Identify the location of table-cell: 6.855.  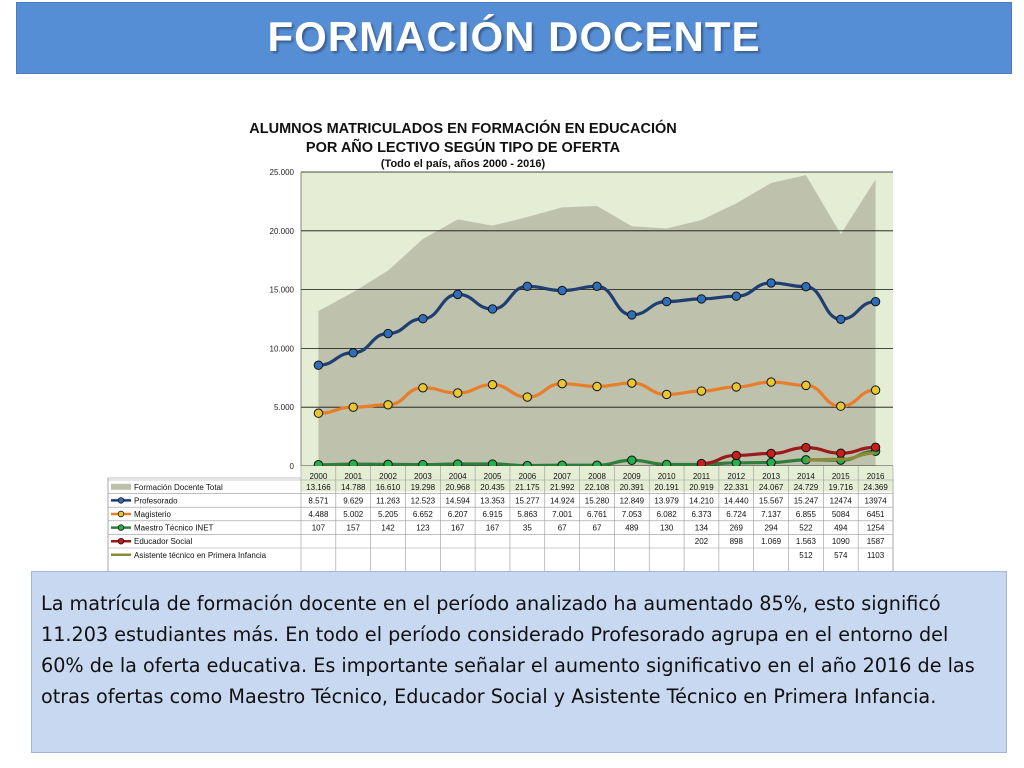
(806, 514).